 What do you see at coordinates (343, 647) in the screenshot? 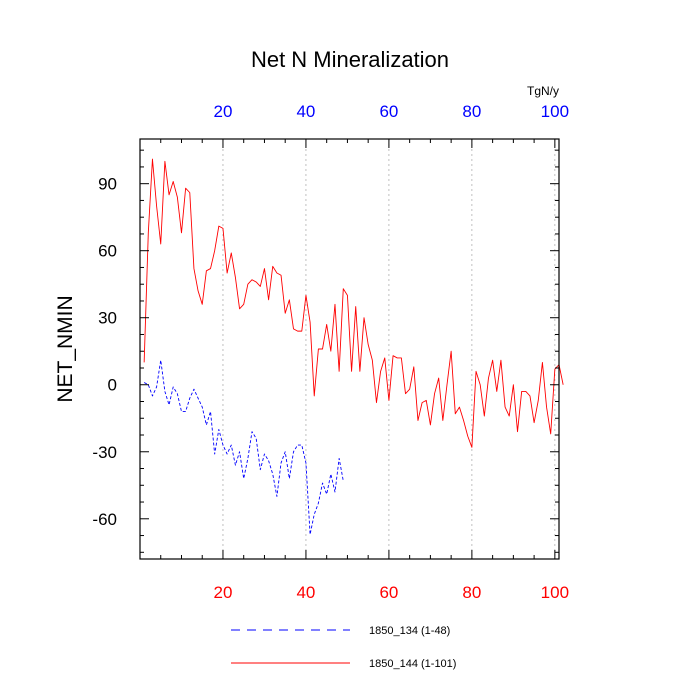
I see `legend: 1850_134 (1-48) 1850_144 (1-101)` at bounding box center [343, 647].